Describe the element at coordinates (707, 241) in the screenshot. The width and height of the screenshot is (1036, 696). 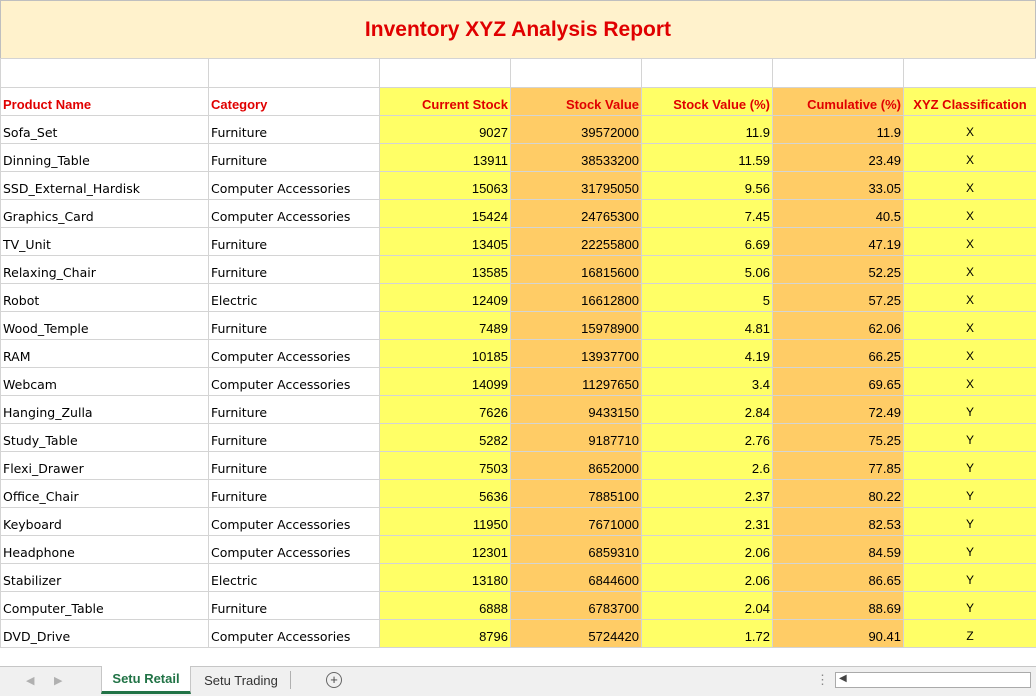
I see `cell-stock-value-pct: 6.69` at that location.